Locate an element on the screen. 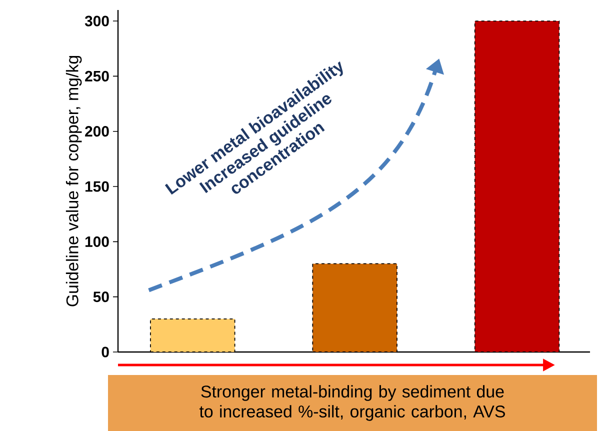  y-tick-label: 250 is located at coordinates (97, 76).